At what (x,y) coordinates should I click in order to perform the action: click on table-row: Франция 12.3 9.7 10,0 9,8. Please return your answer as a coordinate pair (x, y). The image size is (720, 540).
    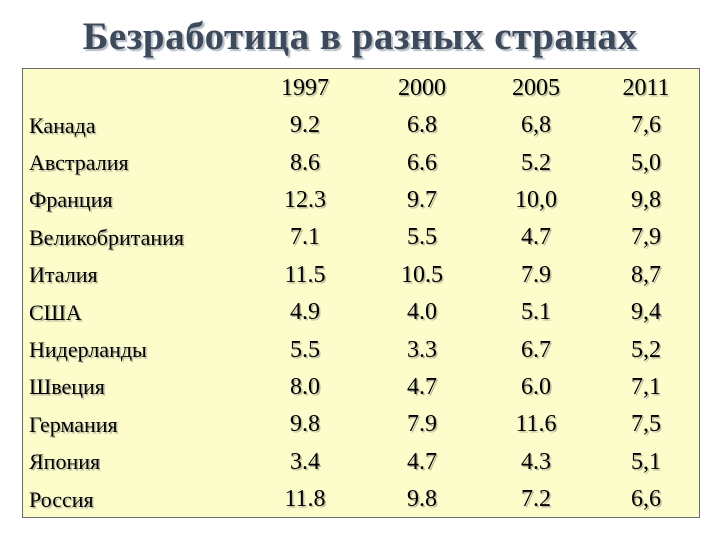
    Looking at the image, I should click on (361, 200).